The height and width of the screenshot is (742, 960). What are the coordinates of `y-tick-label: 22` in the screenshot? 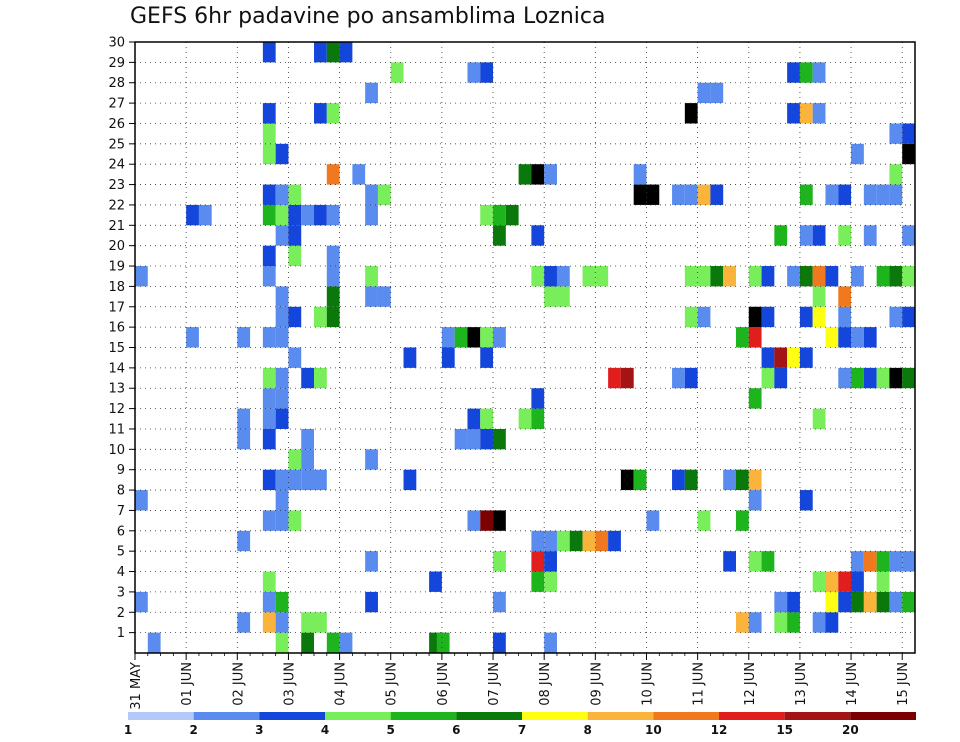 It's located at (116, 205).